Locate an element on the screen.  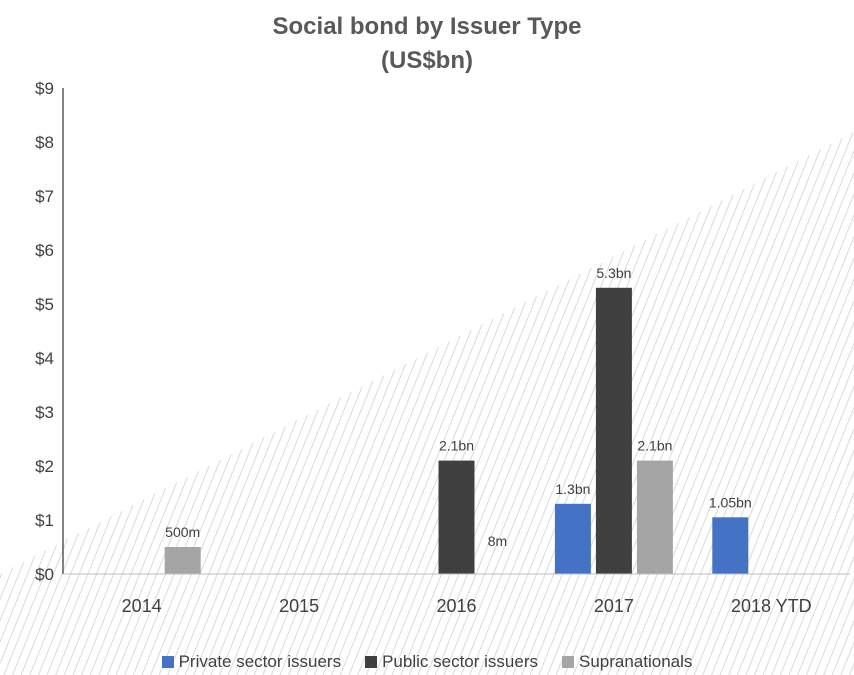
chart-title-line-2: (US$bn) is located at coordinates (427, 60).